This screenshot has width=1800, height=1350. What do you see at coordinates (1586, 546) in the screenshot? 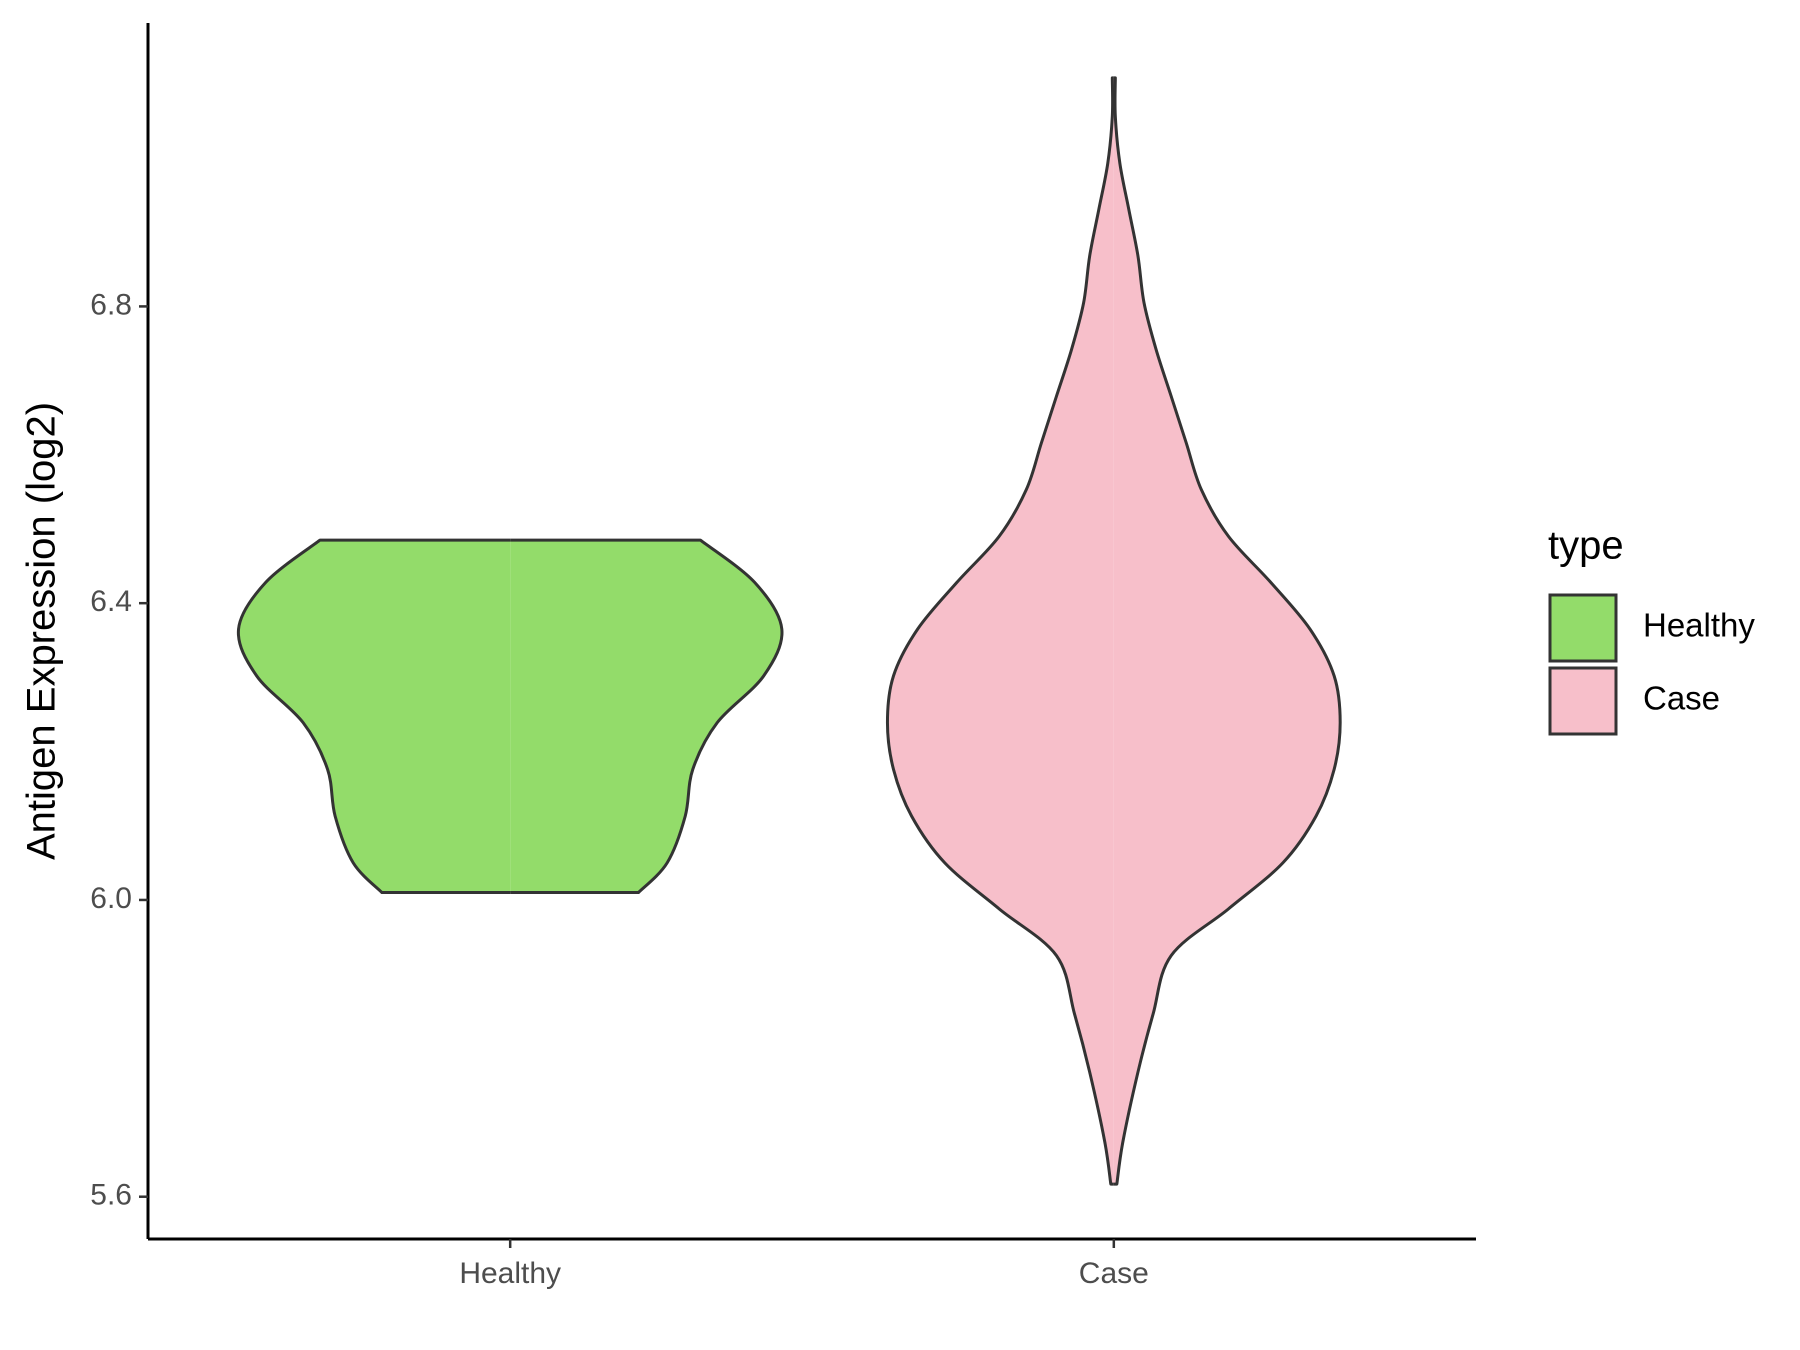
I see `legend-title: type` at bounding box center [1586, 546].